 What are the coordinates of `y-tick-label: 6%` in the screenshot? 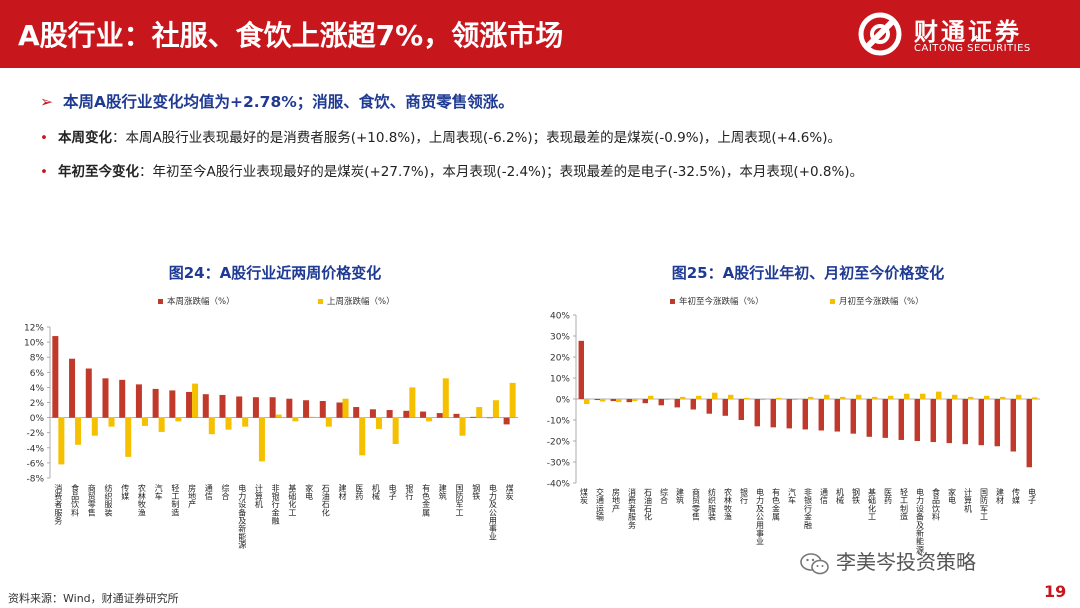 It's located at (37, 374).